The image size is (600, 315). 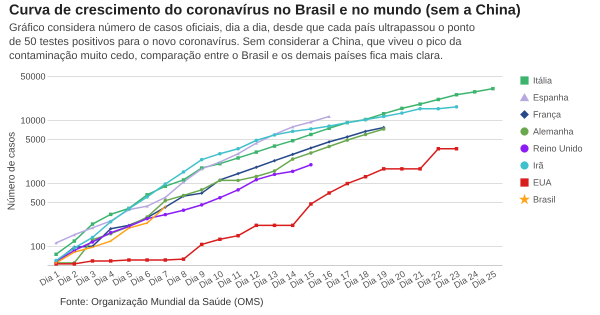 I want to click on legend-label: Espanha, so click(x=551, y=97).